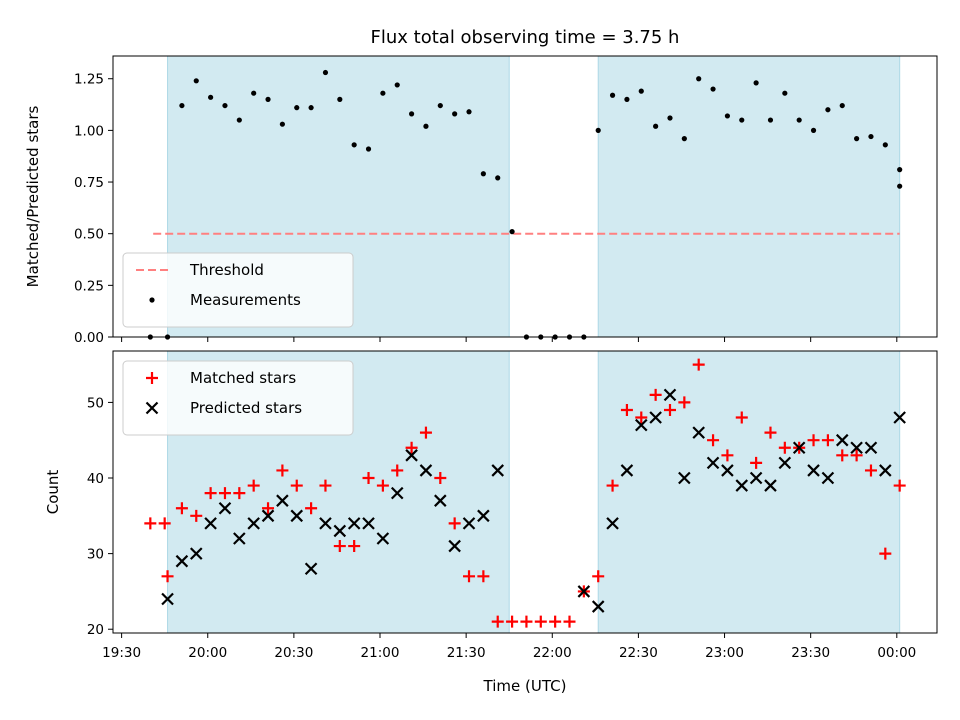  I want to click on y-axis-label: Matched/Predicted stars, so click(33, 197).